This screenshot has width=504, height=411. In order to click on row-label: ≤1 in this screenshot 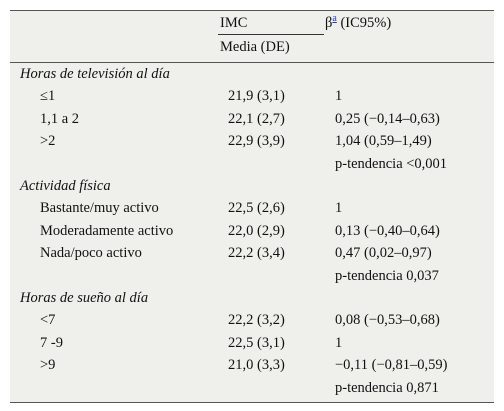, I will do `click(48, 96)`.